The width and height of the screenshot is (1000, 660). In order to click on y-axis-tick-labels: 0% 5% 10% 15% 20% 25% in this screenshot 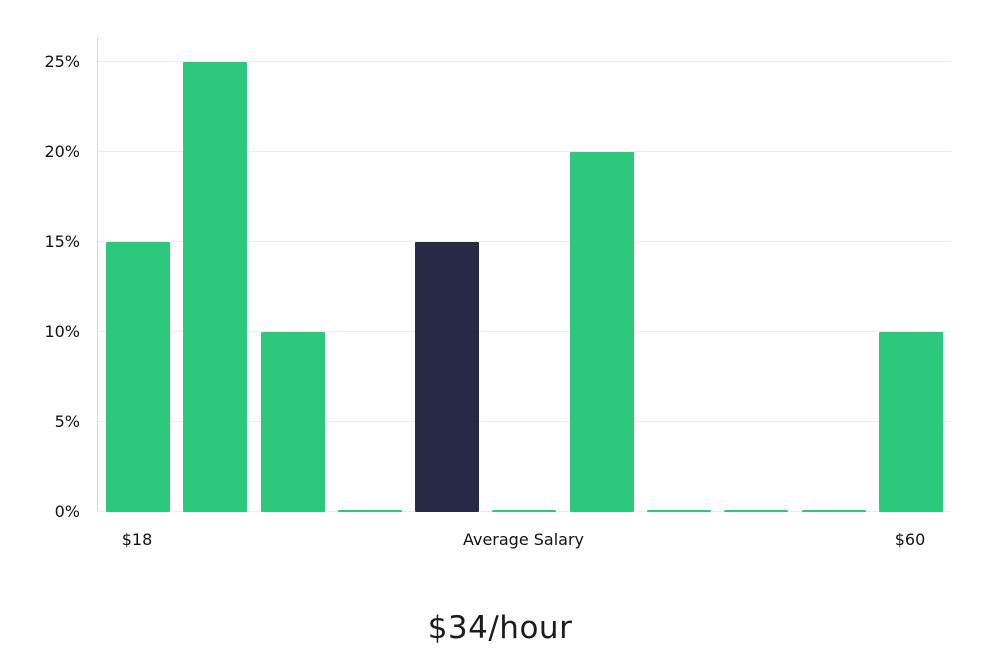, I will do `click(45, 279)`.